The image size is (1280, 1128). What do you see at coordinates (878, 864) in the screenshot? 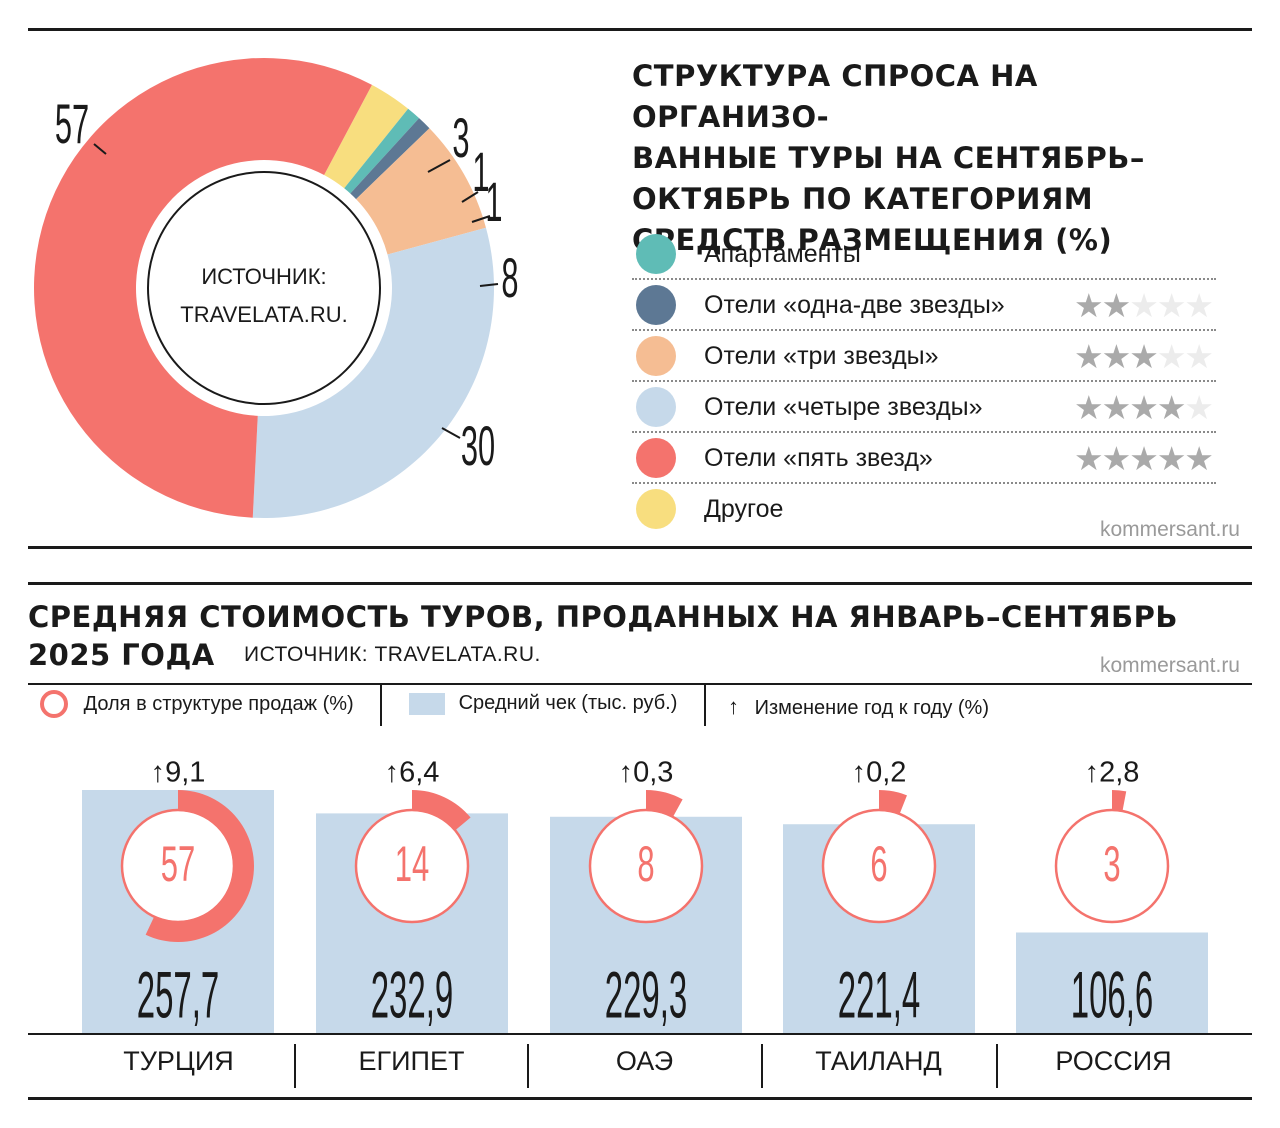
I see `share-label: 6` at bounding box center [878, 864].